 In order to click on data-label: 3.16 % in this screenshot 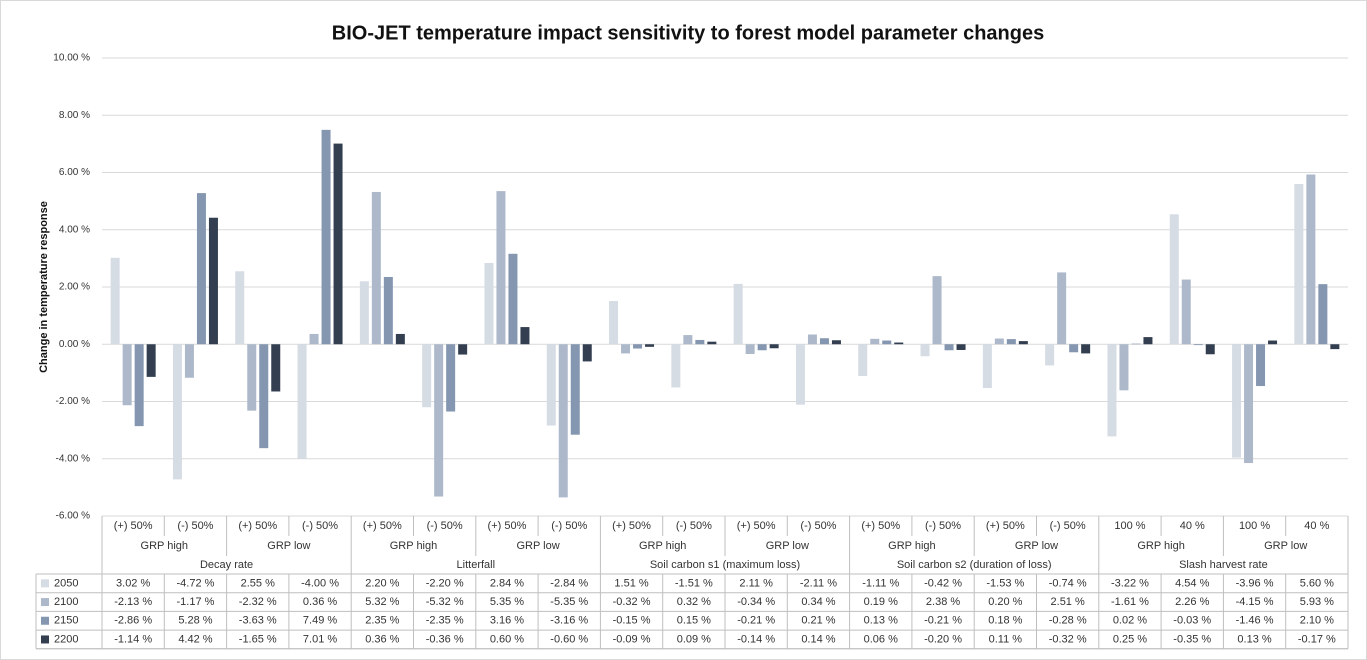, I will do `click(507, 621)`.